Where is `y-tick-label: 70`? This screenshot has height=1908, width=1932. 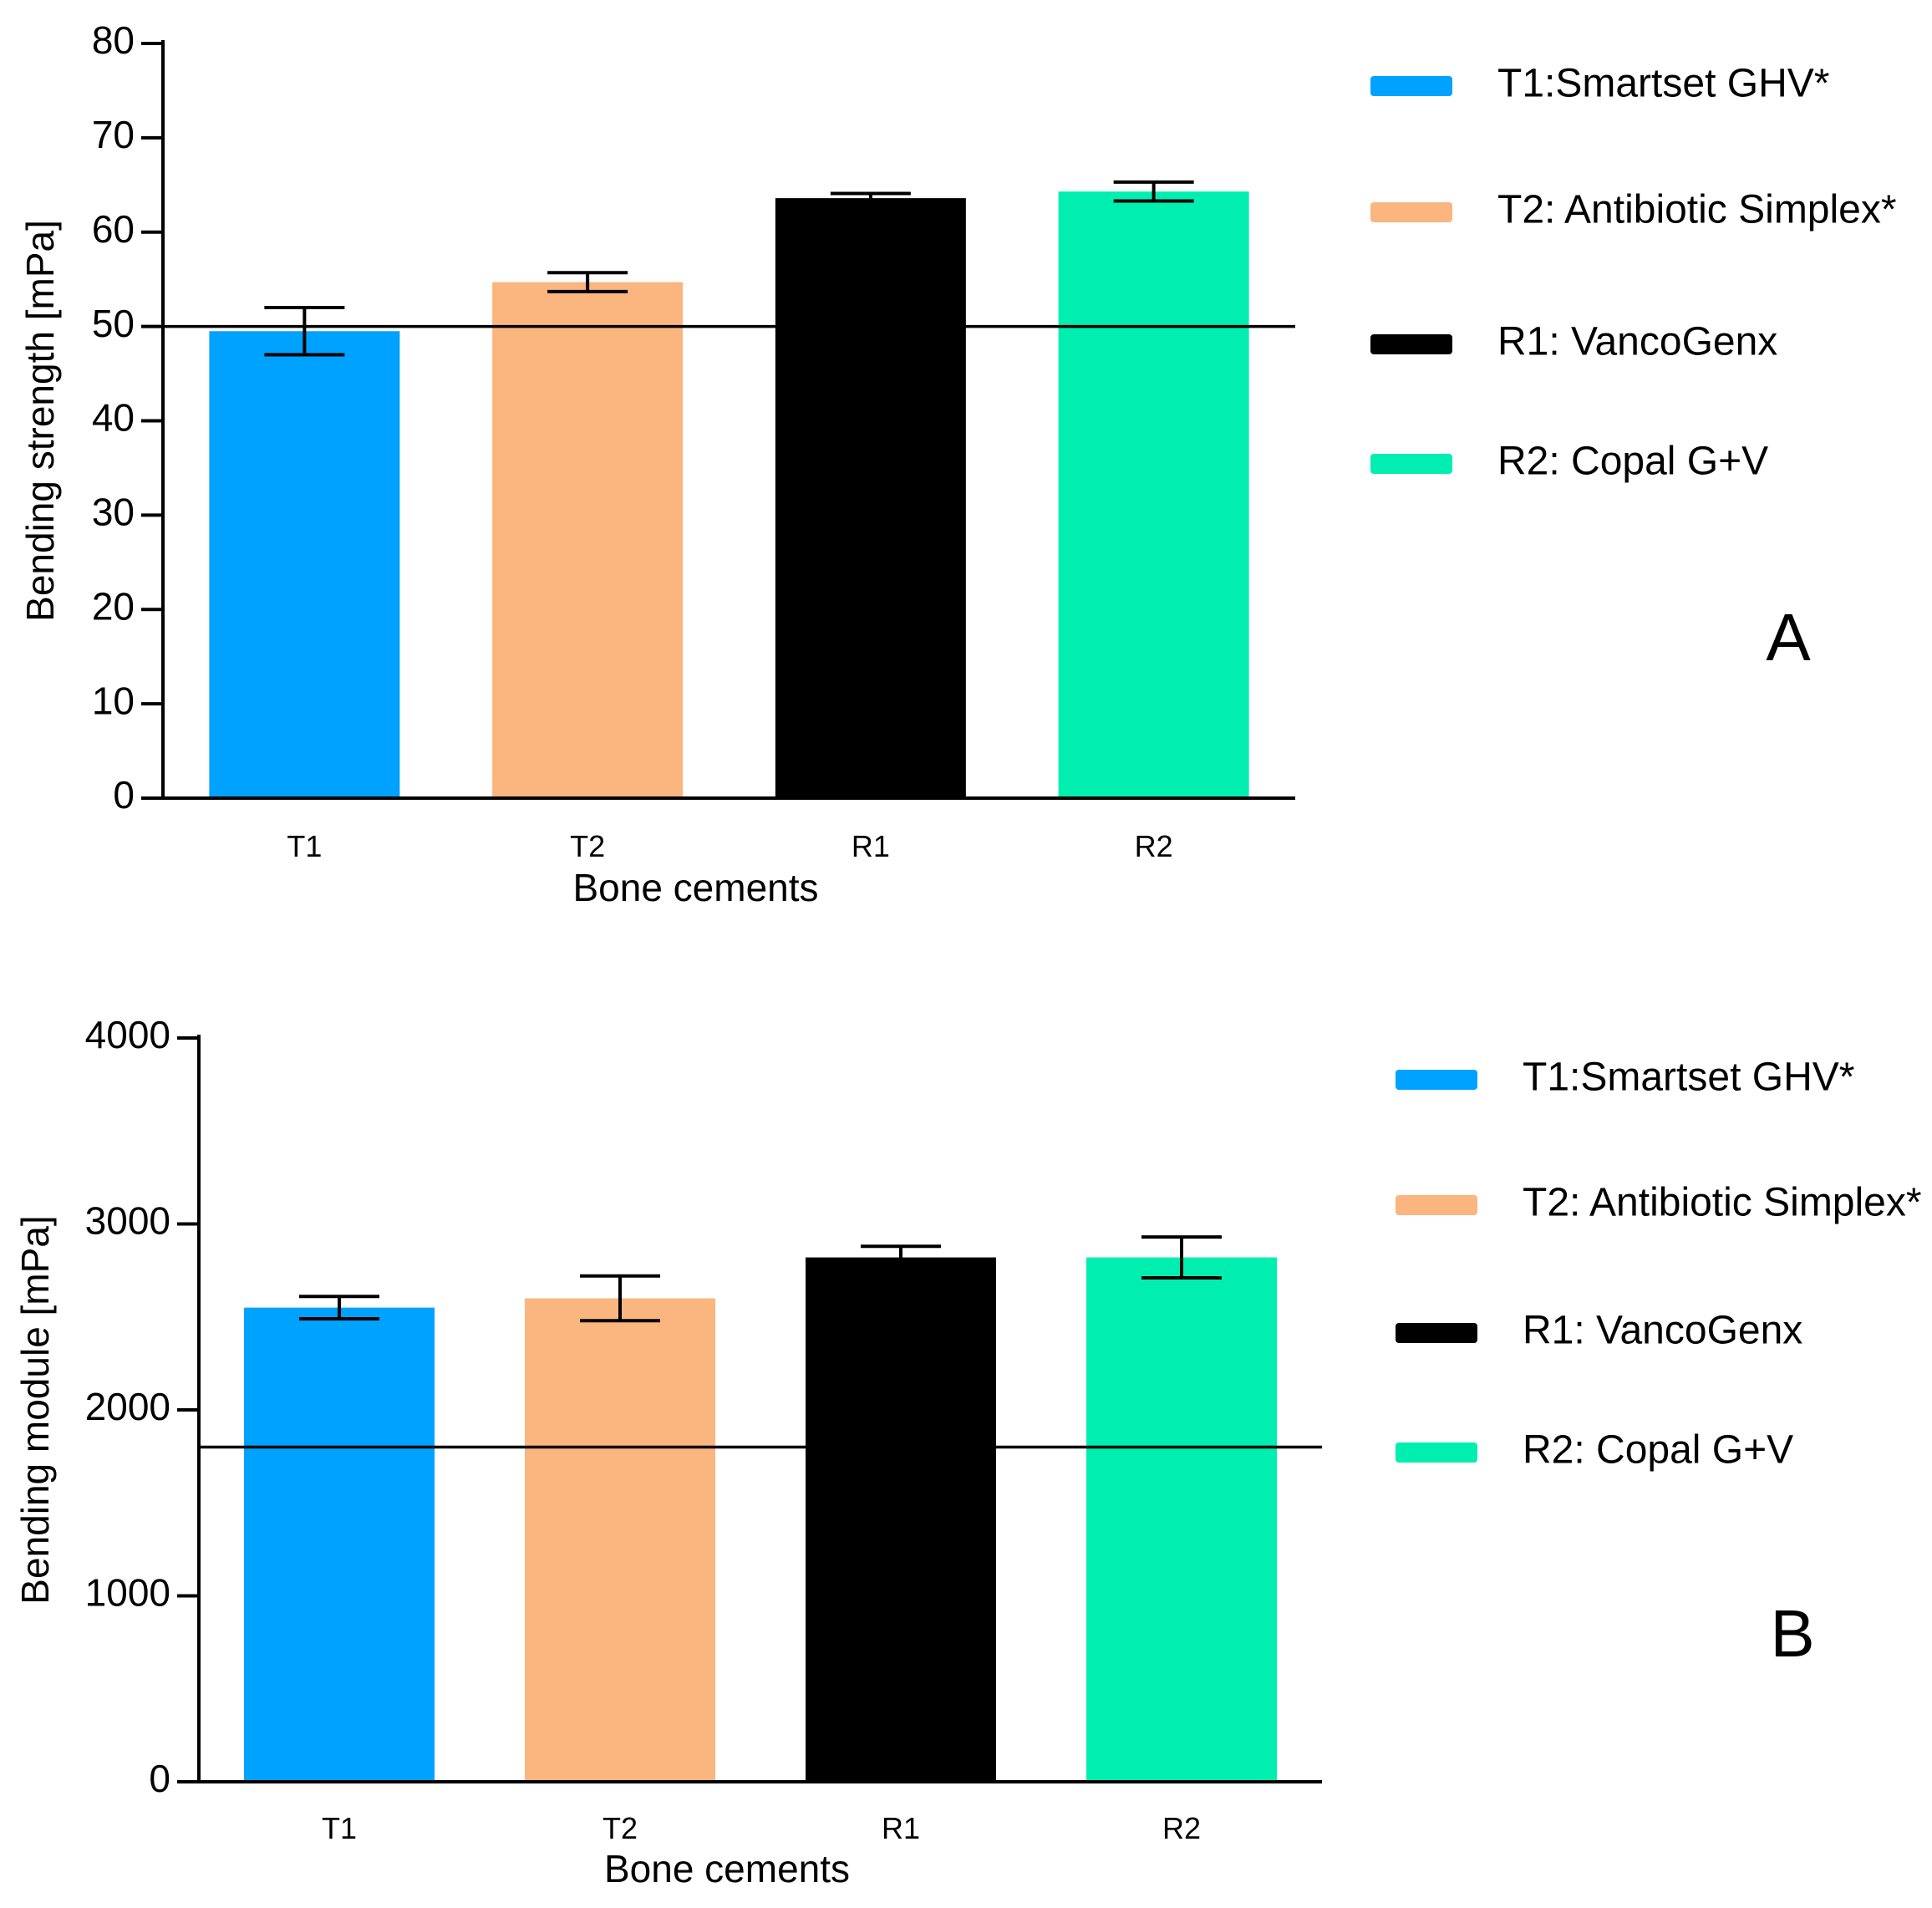 y-tick-label: 70 is located at coordinates (113, 134).